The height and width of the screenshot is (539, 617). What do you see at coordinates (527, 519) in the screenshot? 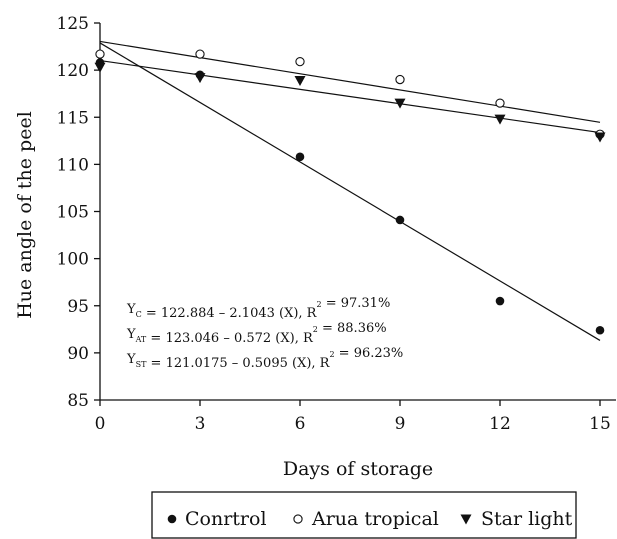
I see `legend-label-2: Star light` at bounding box center [527, 519].